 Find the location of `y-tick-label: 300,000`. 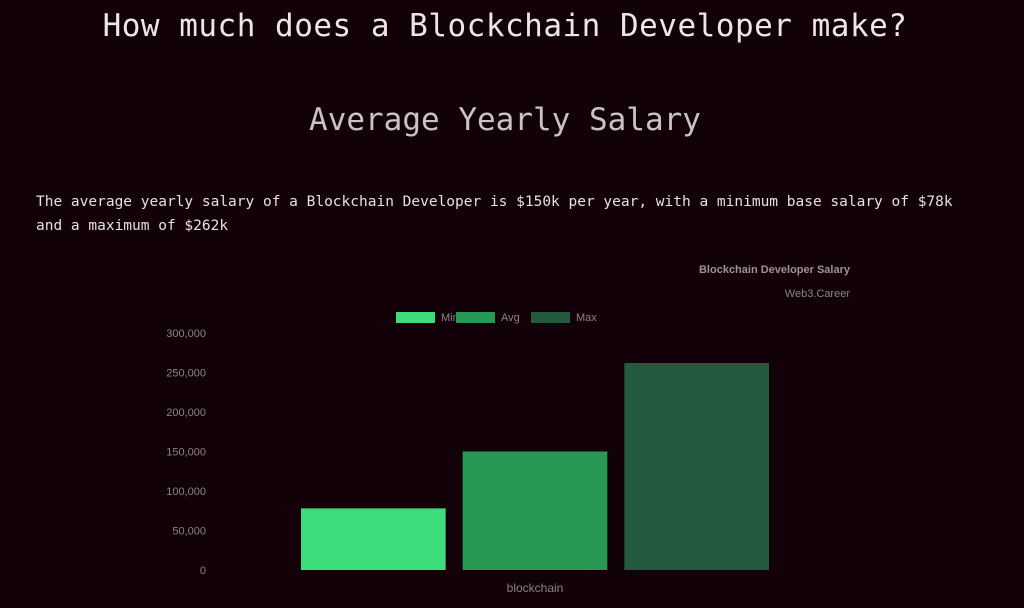

y-tick-label: 300,000 is located at coordinates (186, 334).